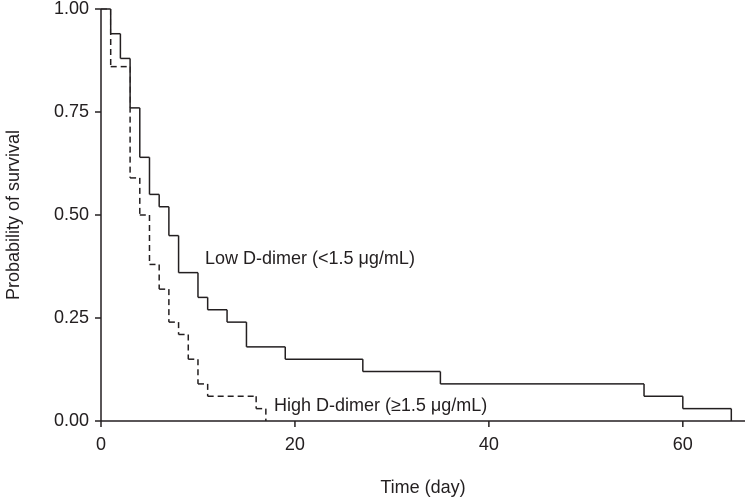 The image size is (745, 501). What do you see at coordinates (489, 444) in the screenshot?
I see `x-tick-label: 40` at bounding box center [489, 444].